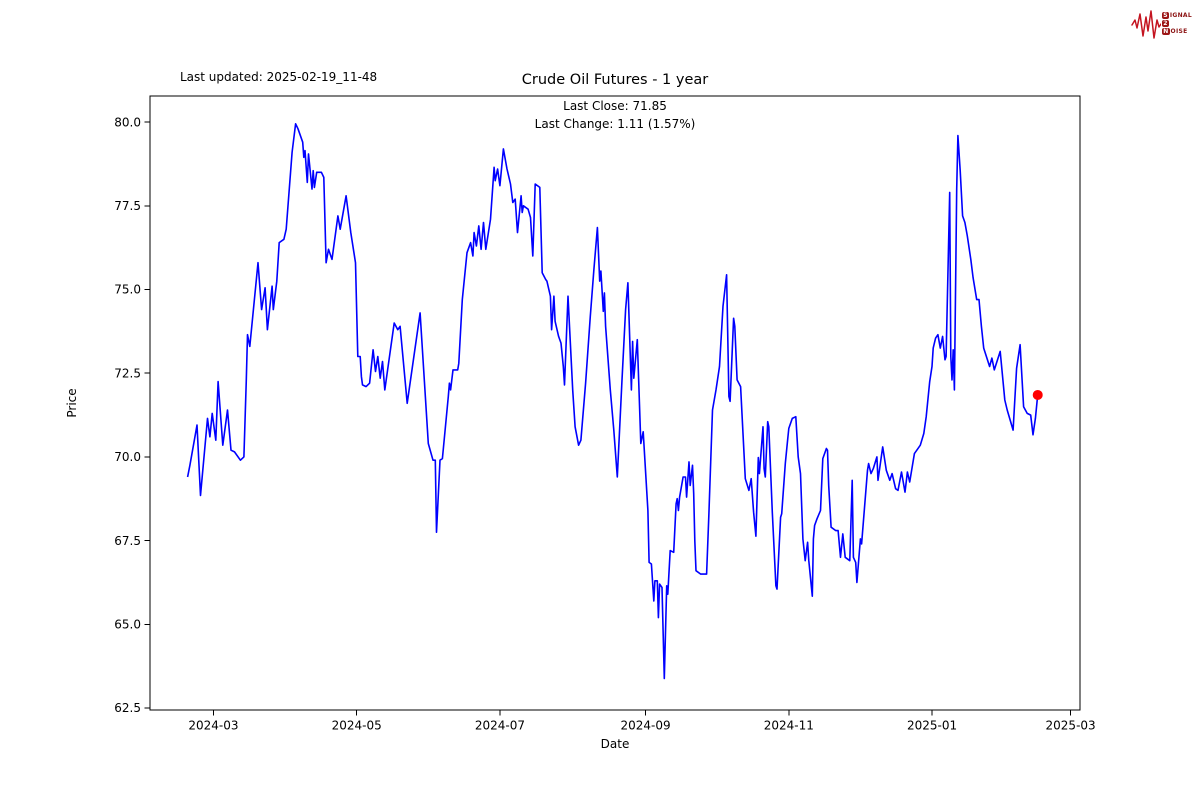  Describe the element at coordinates (127, 122) in the screenshot. I see `y-tick-label: 80.0` at that location.